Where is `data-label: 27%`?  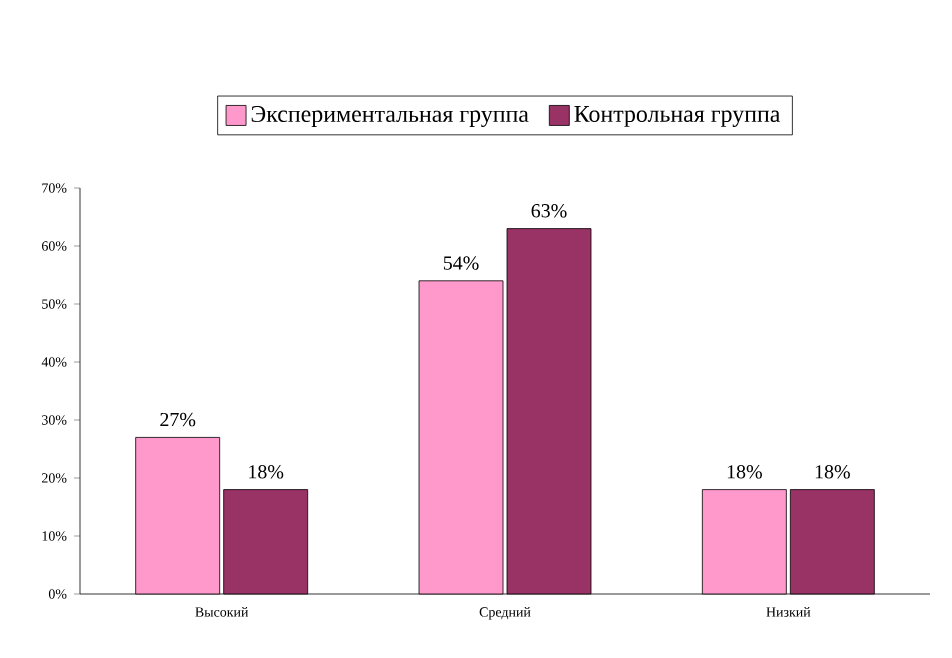 data-label: 27% is located at coordinates (178, 419).